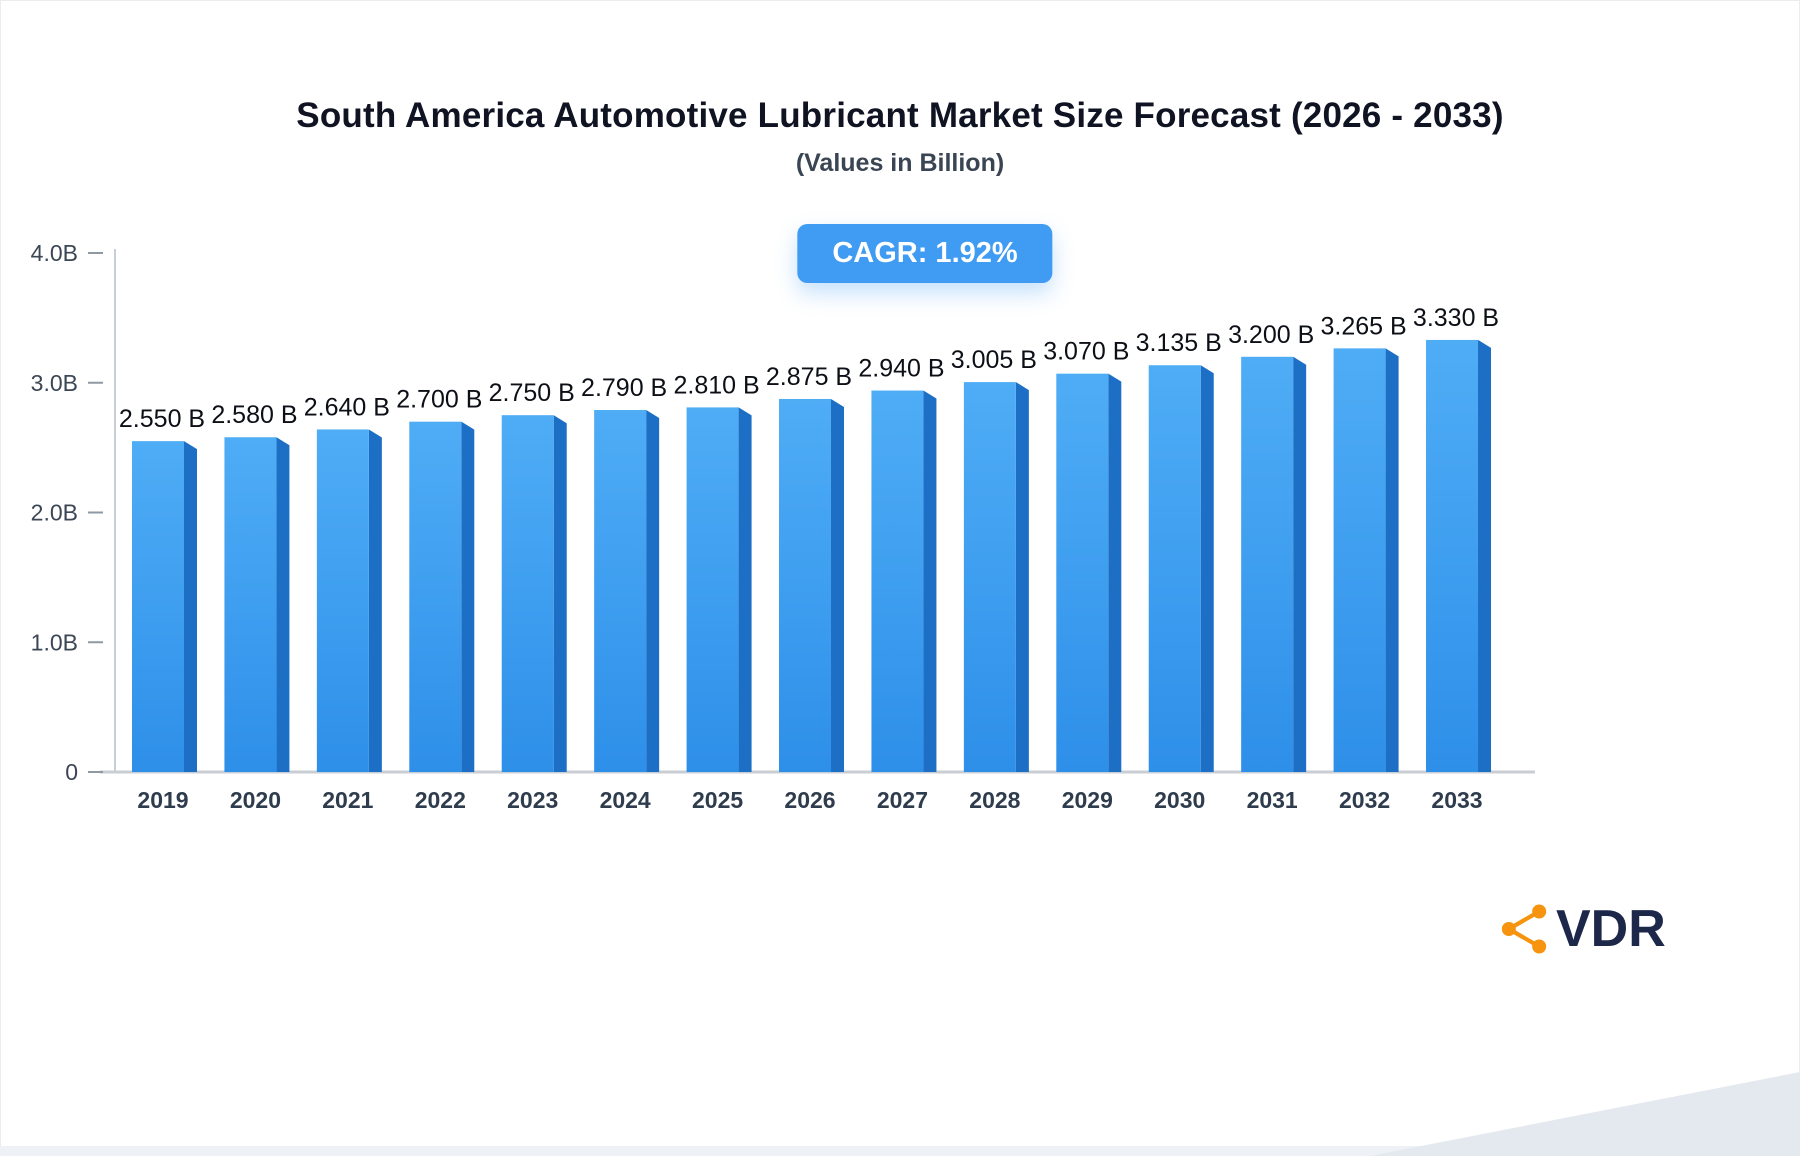  I want to click on x-axis-label-2028: 2028, so click(994, 800).